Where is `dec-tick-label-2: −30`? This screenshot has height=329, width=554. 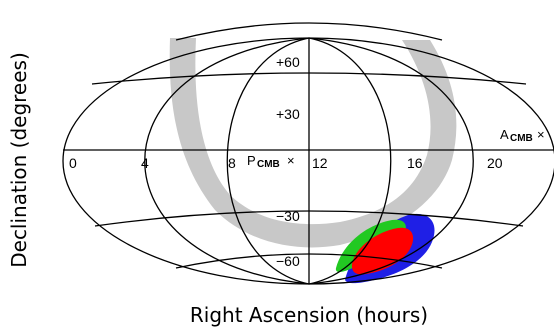 dec-tick-label-2: −30 is located at coordinates (288, 216).